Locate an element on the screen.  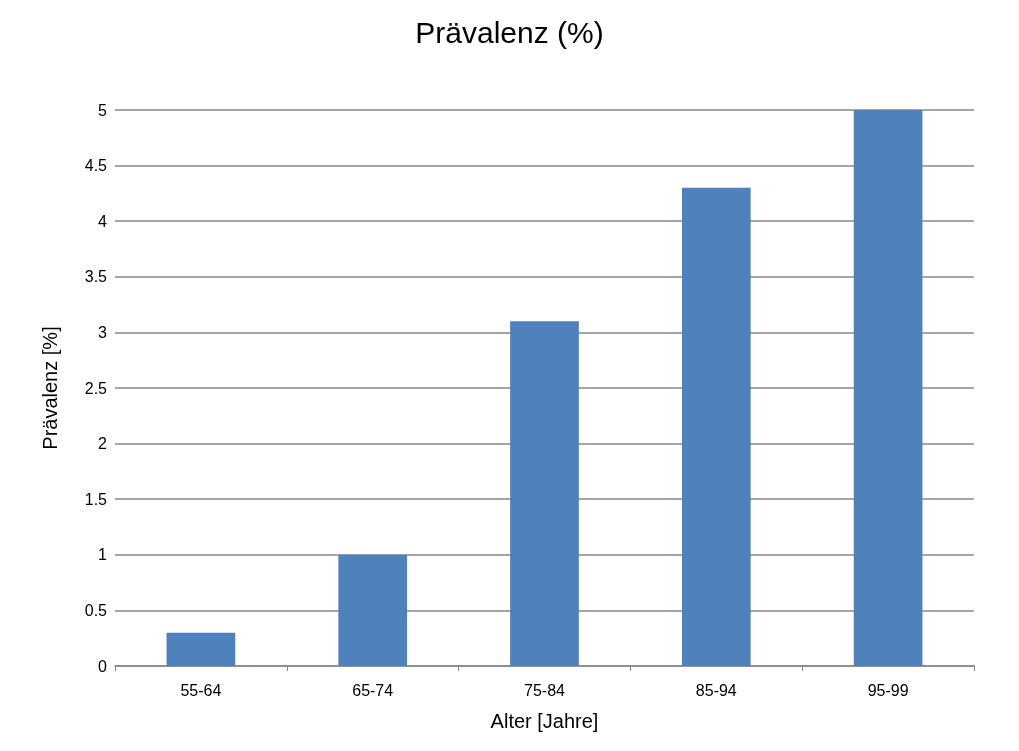
y-tick-label: 1.5 is located at coordinates (96, 499).